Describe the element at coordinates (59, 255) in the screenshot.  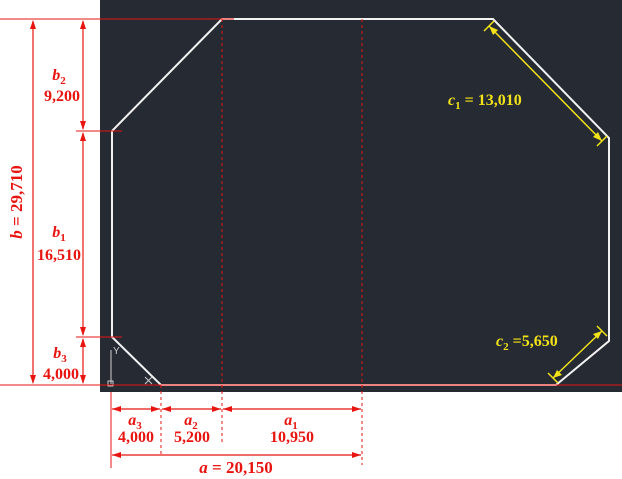
I see `dim-b1-value: 16,510` at that location.